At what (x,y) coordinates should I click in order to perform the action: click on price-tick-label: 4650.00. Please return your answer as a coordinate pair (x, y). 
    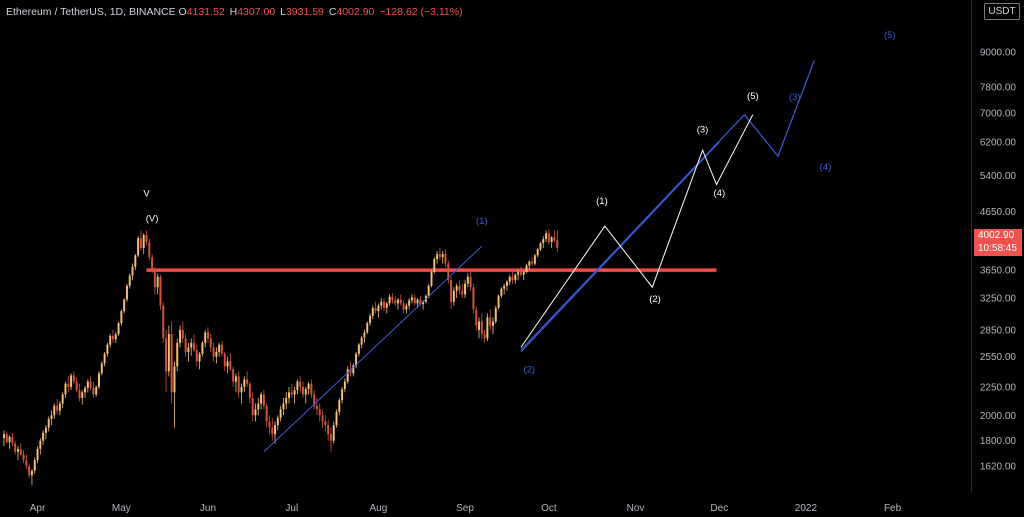
    Looking at the image, I should click on (998, 212).